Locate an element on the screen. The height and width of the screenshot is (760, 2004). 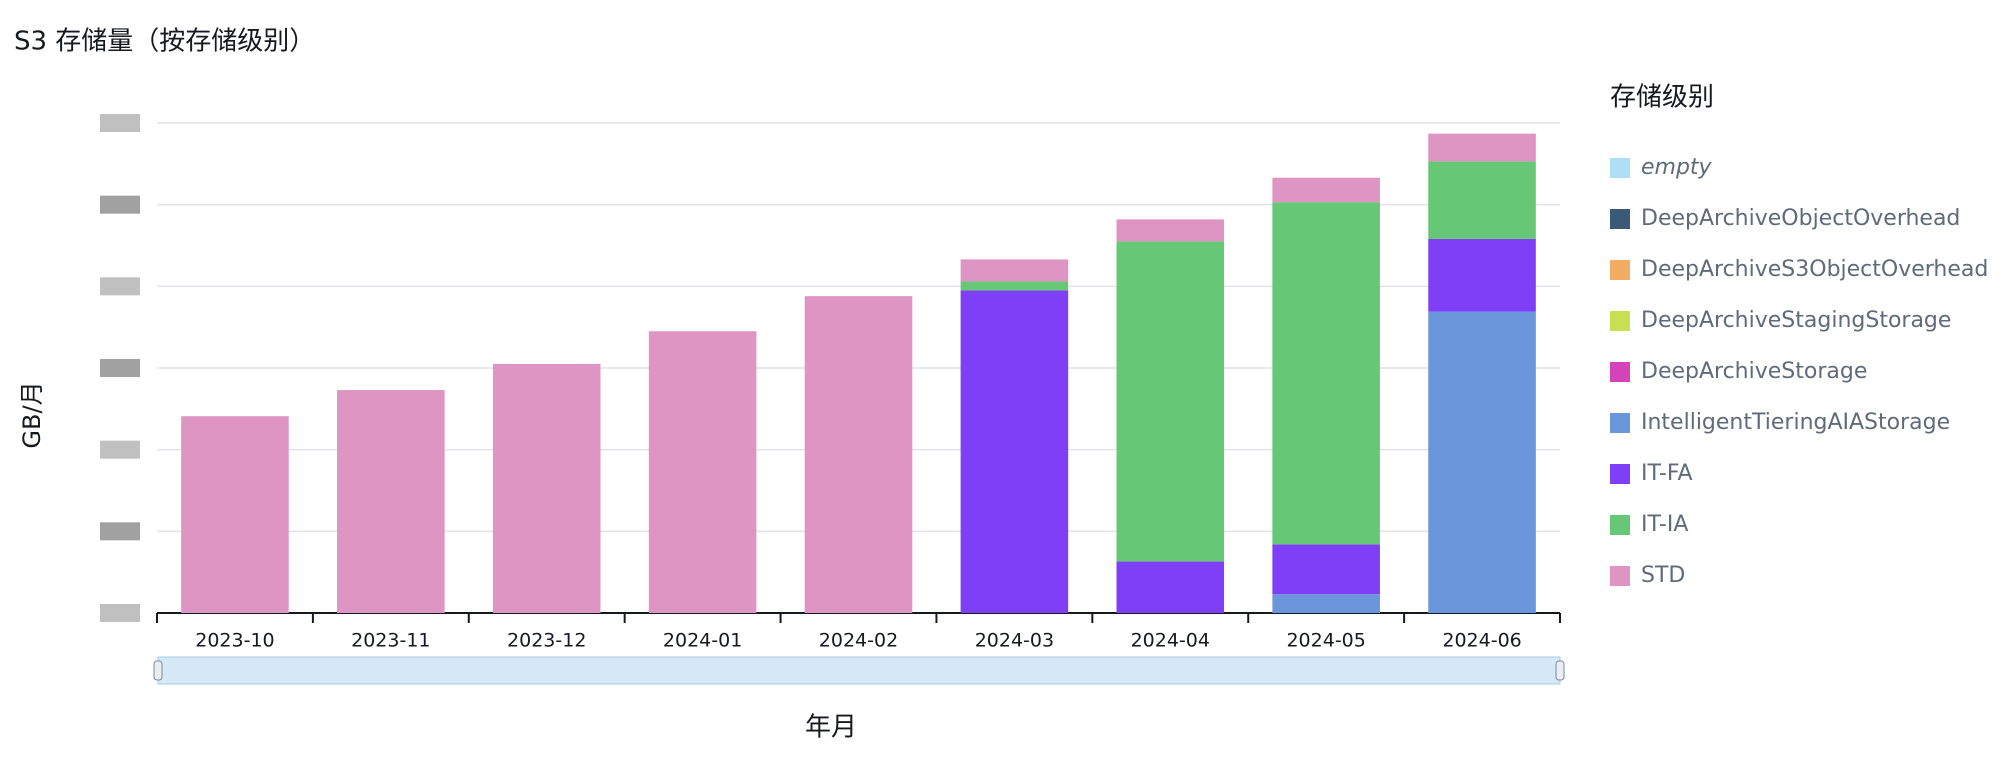
chart-title: S3 存储量（按存储级别） is located at coordinates (164, 42).